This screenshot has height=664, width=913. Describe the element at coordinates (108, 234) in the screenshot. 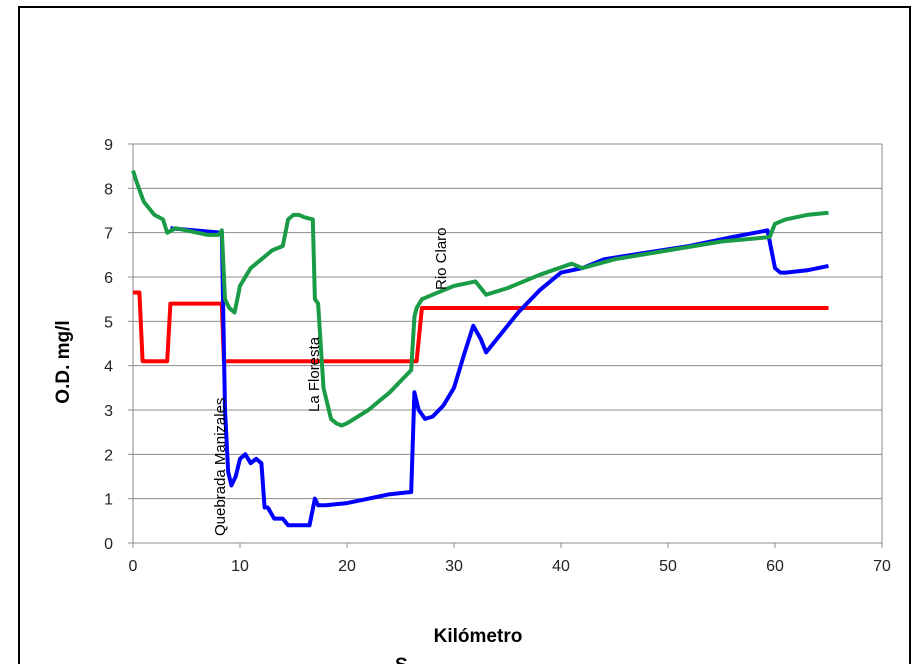

I see `y-tick-label: 7` at that location.